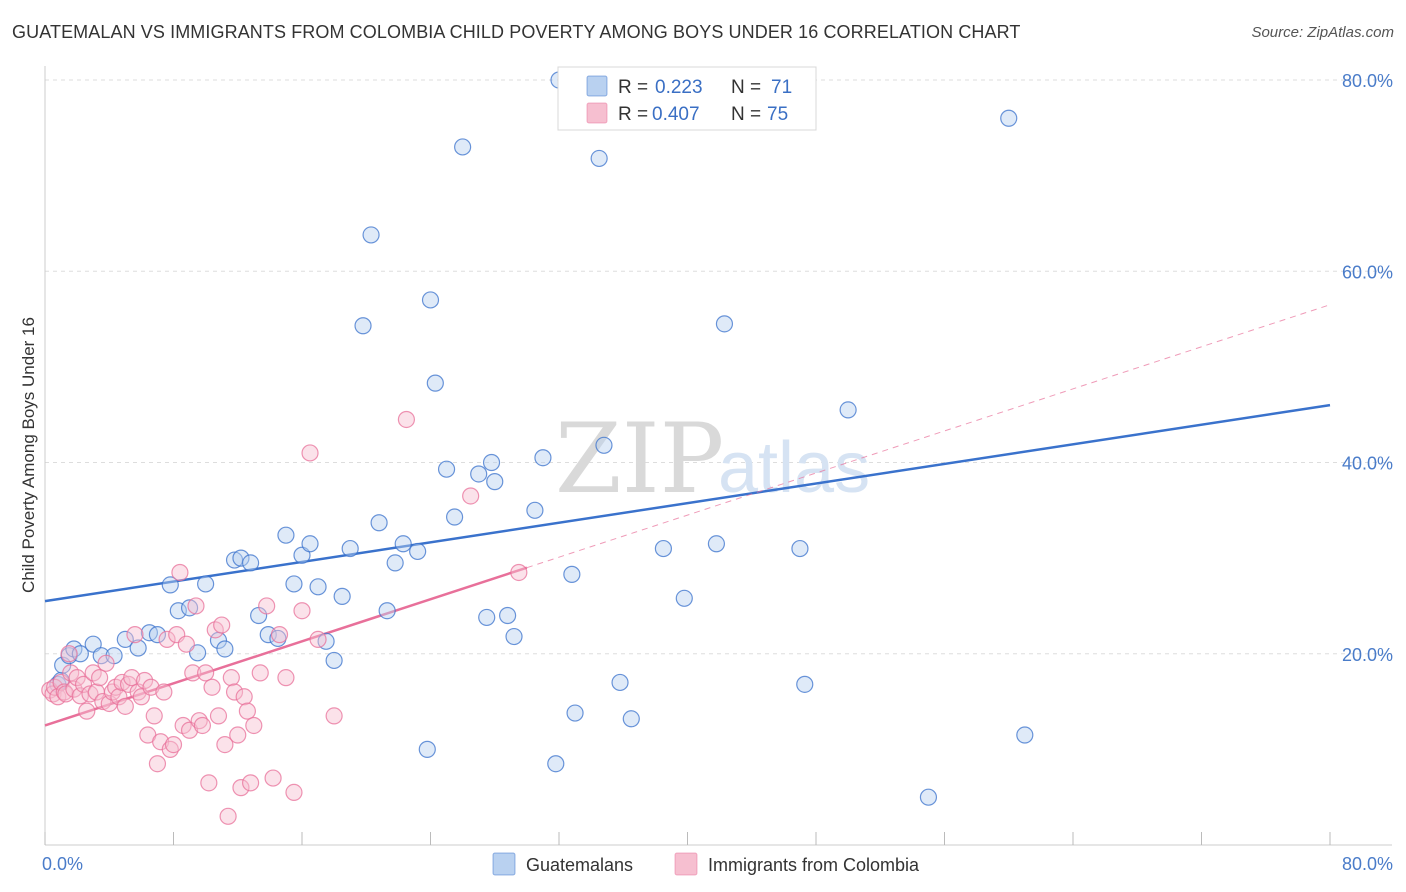  Describe the element at coordinates (777, 114) in the screenshot. I see `legend-n-value-pink: 75` at that location.